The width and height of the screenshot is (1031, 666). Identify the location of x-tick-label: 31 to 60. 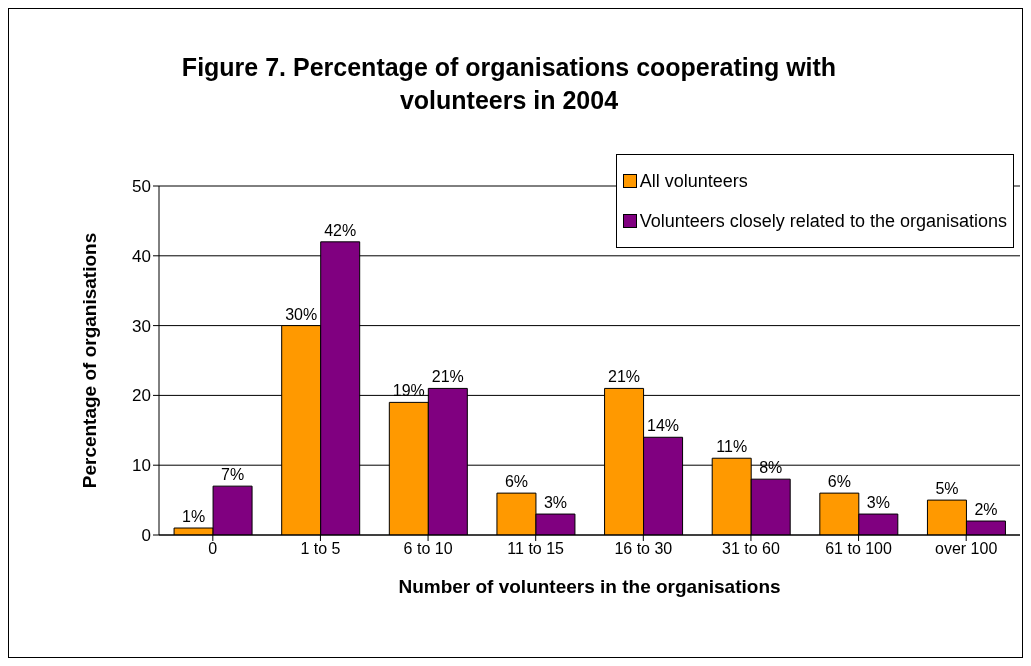
(751, 549).